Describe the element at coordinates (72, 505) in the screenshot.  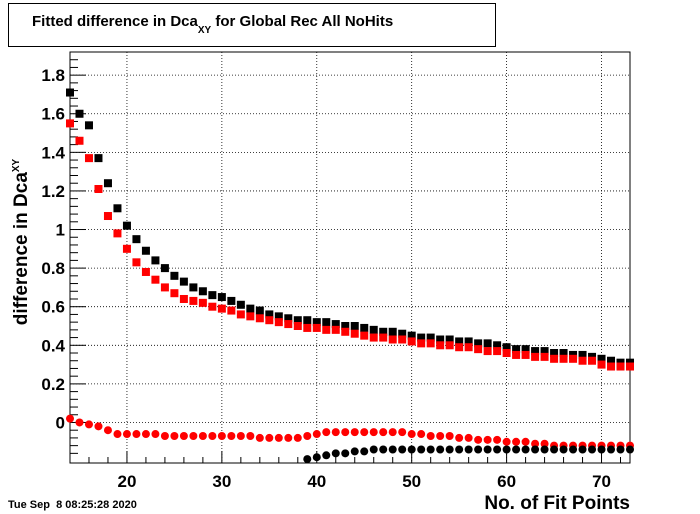
I see `timestamp: Tue Sep 8 08:25:28 2020` at that location.